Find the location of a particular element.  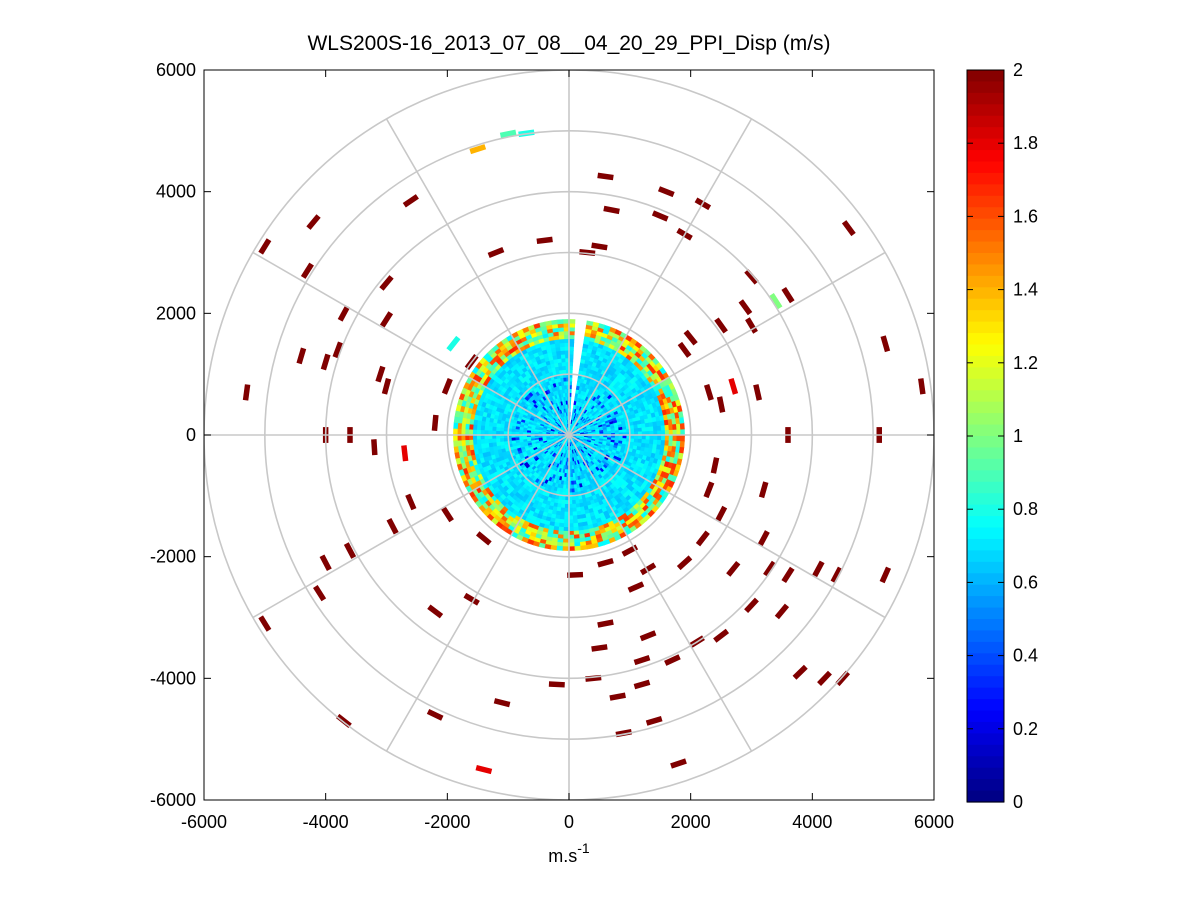

colorbar-tick-label: 0.2 is located at coordinates (1025, 729).